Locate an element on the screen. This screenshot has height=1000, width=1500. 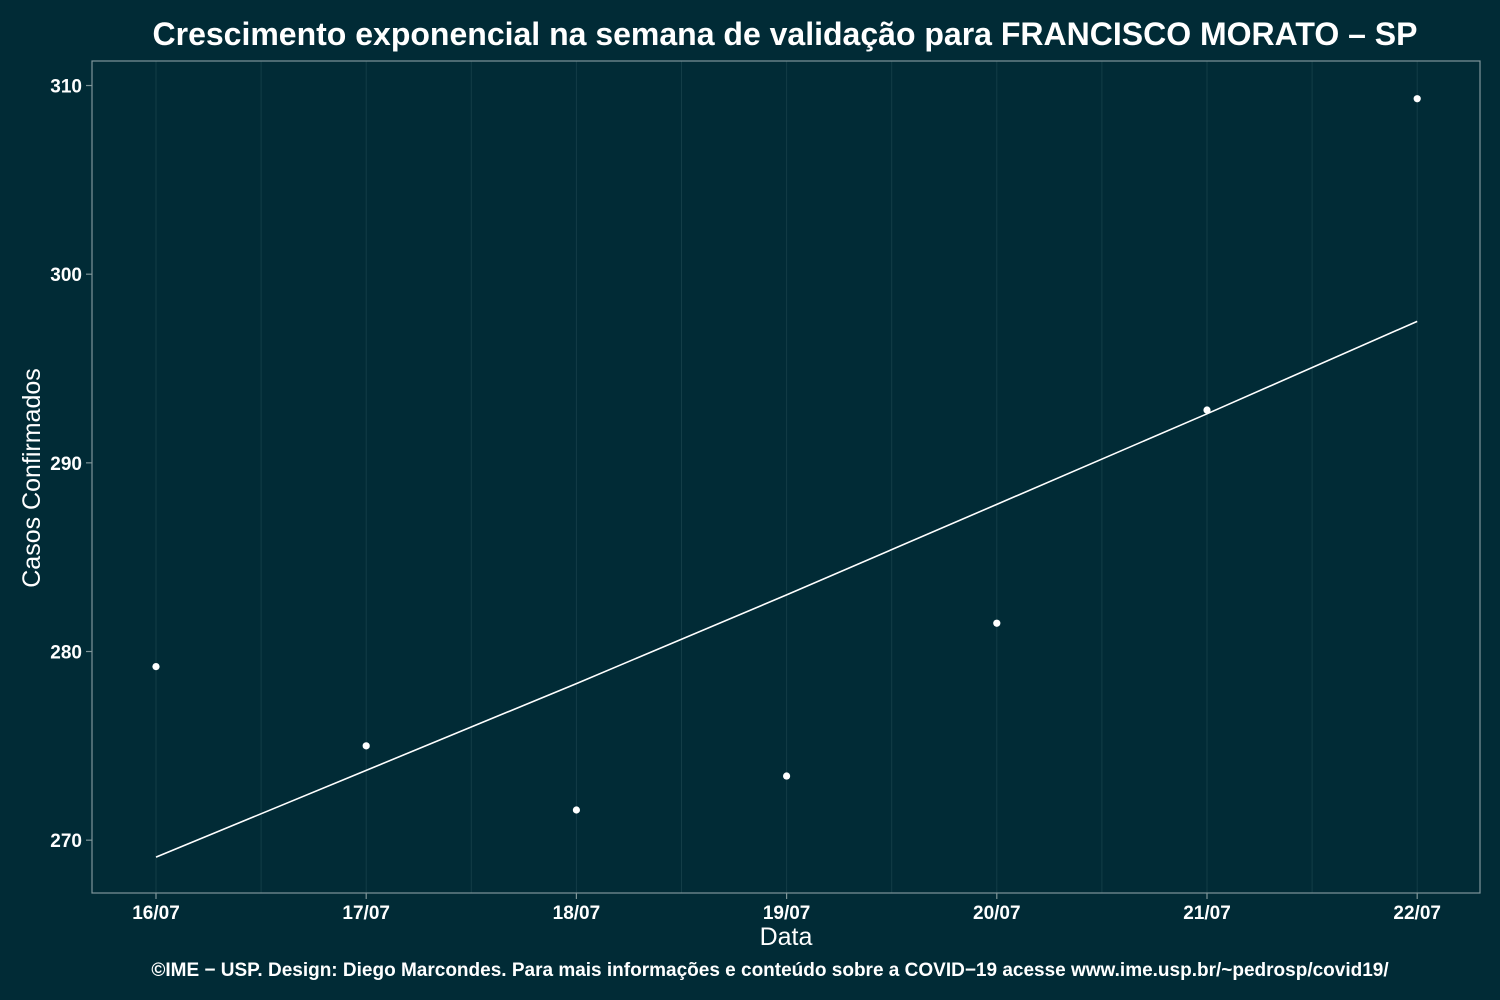
x-axis-ticks: 16/07 17/07 18/07 19/07 20/07 21/07 22/07 is located at coordinates (786, 908).